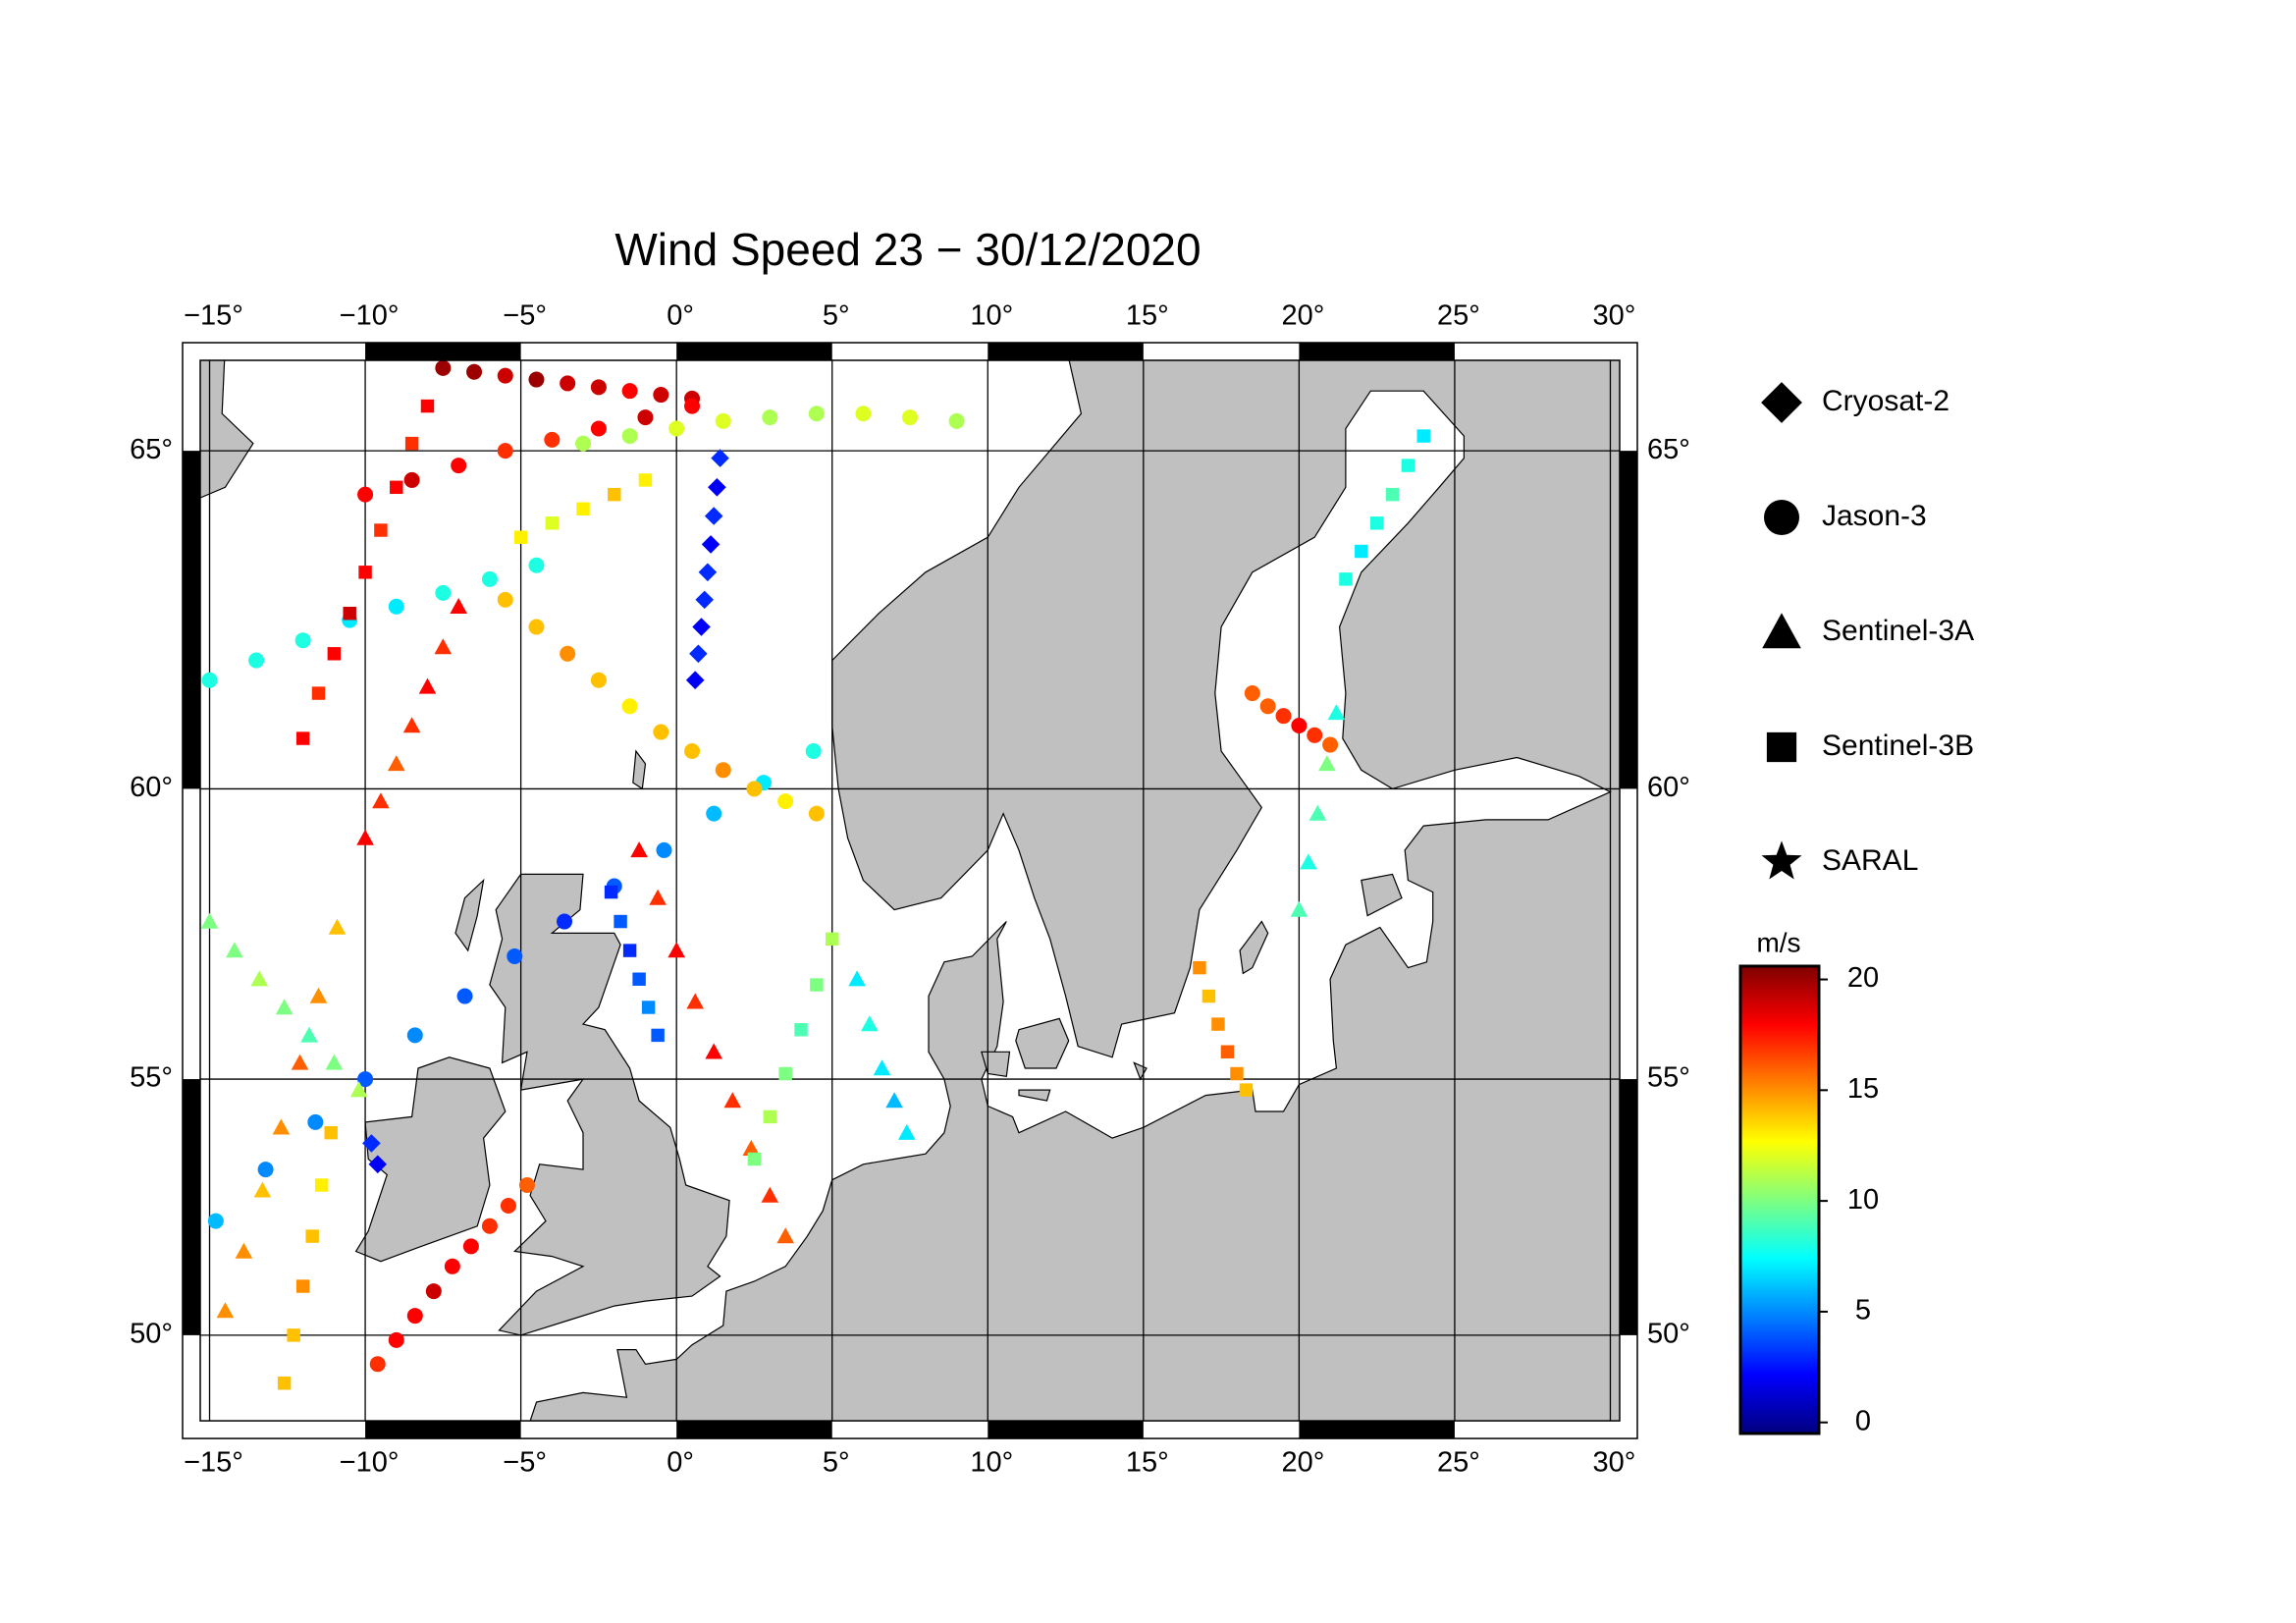 This screenshot has height=1623, width=2296. Describe the element at coordinates (1870, 860) in the screenshot. I see `legend-label: SARAL` at that location.